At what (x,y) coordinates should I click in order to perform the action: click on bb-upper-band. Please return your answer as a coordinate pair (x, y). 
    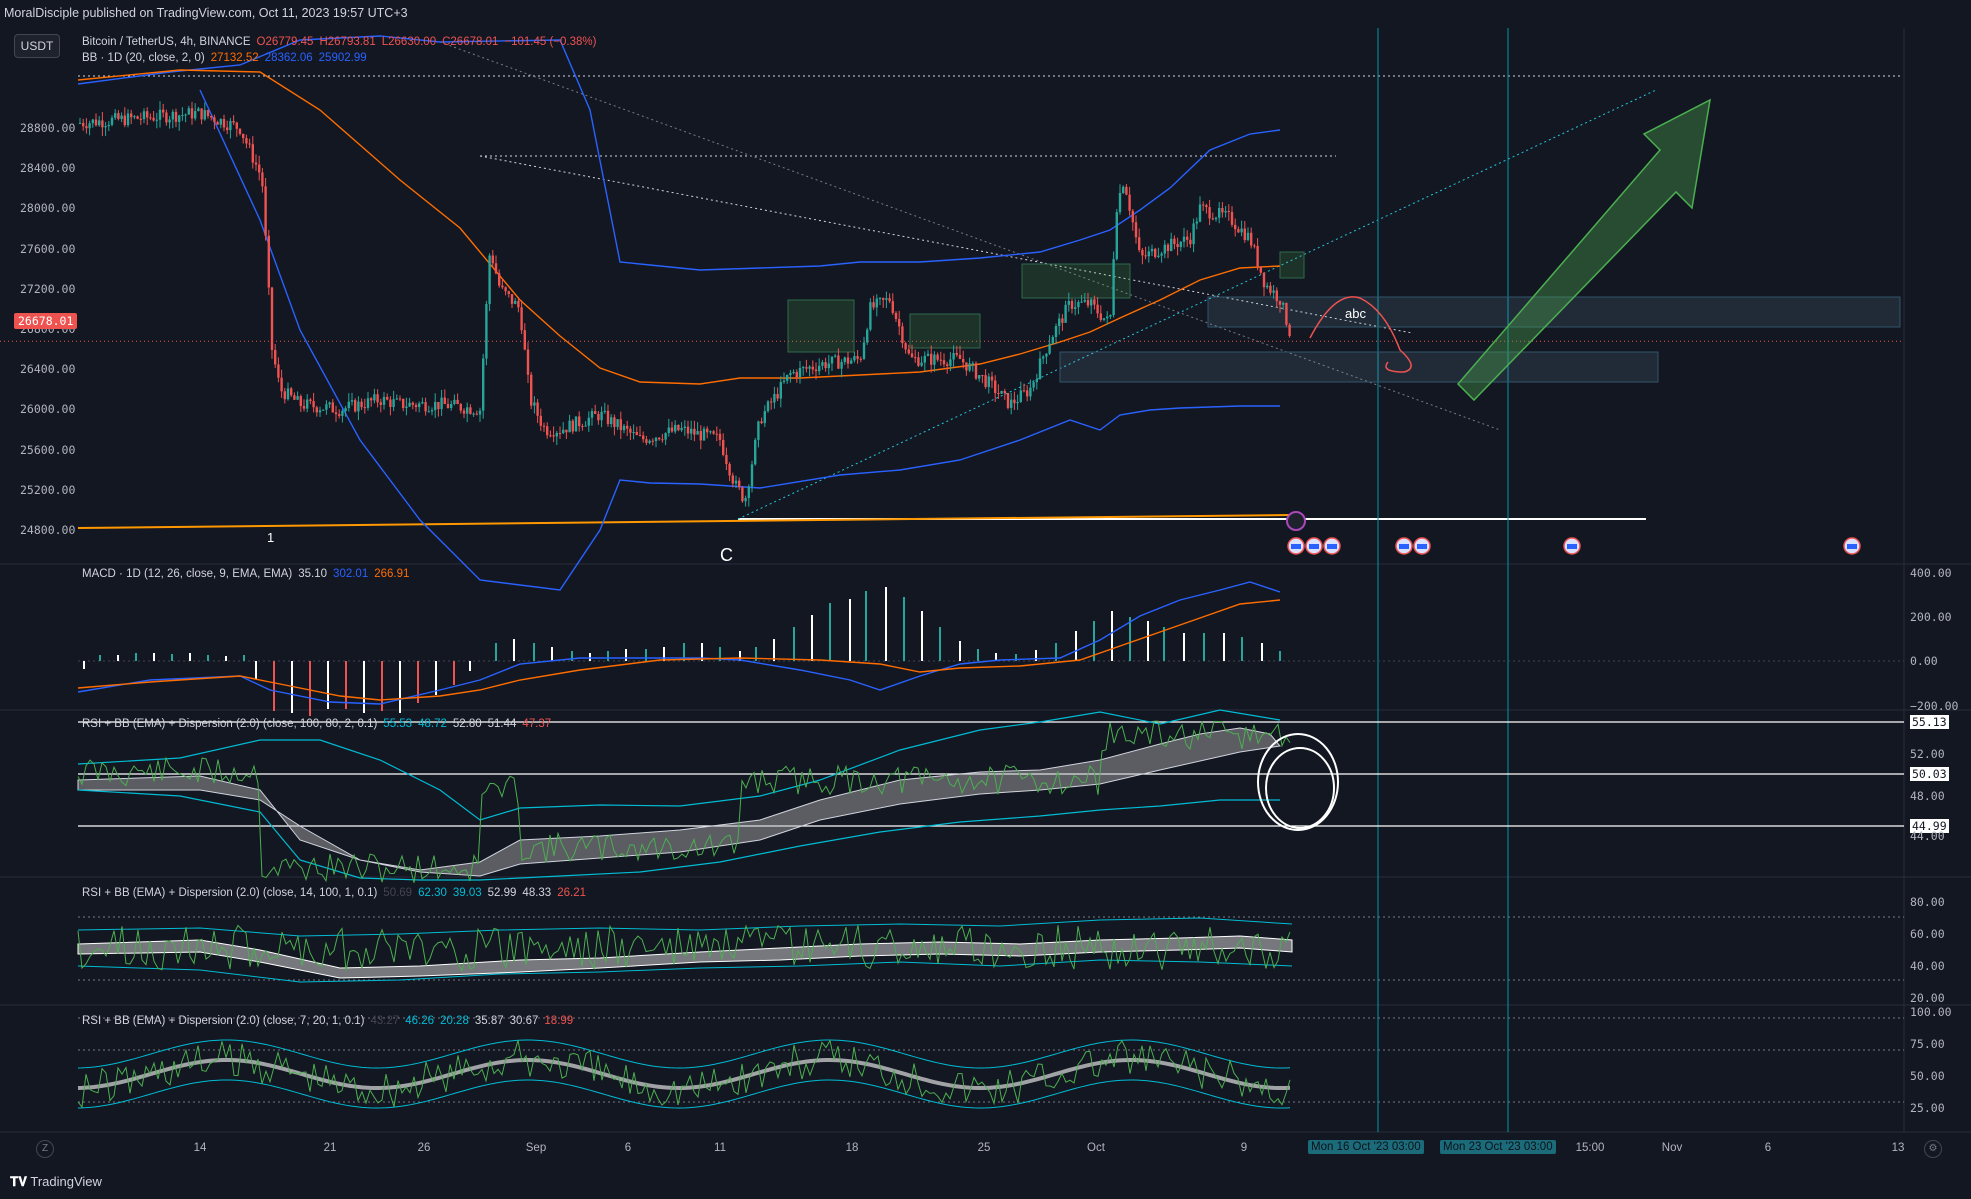
    Looking at the image, I should click on (679, 153).